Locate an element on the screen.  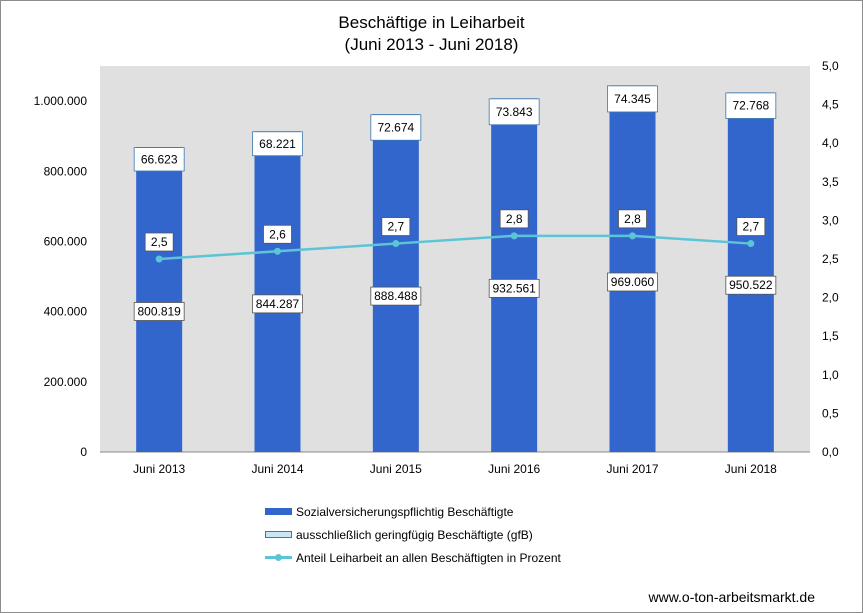
y-left-tick-label: 200.000 is located at coordinates (66, 382).